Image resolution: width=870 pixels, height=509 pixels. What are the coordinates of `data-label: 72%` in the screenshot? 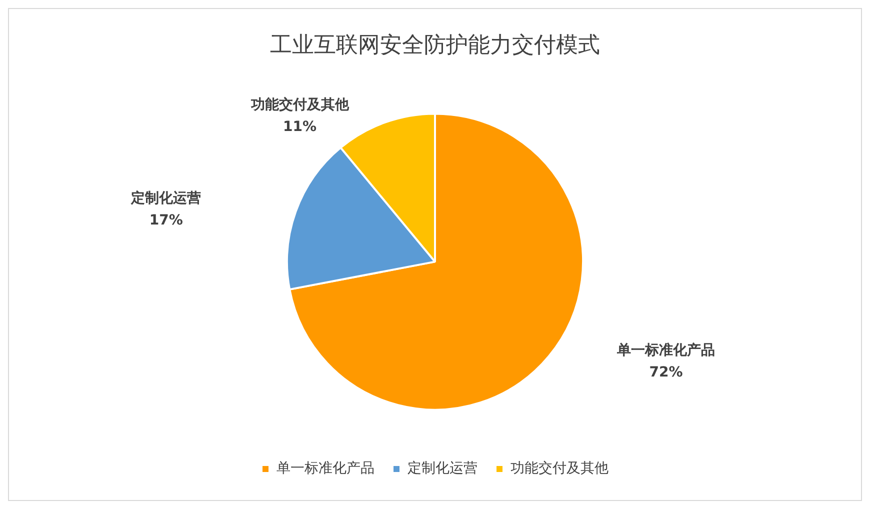 It's located at (666, 372).